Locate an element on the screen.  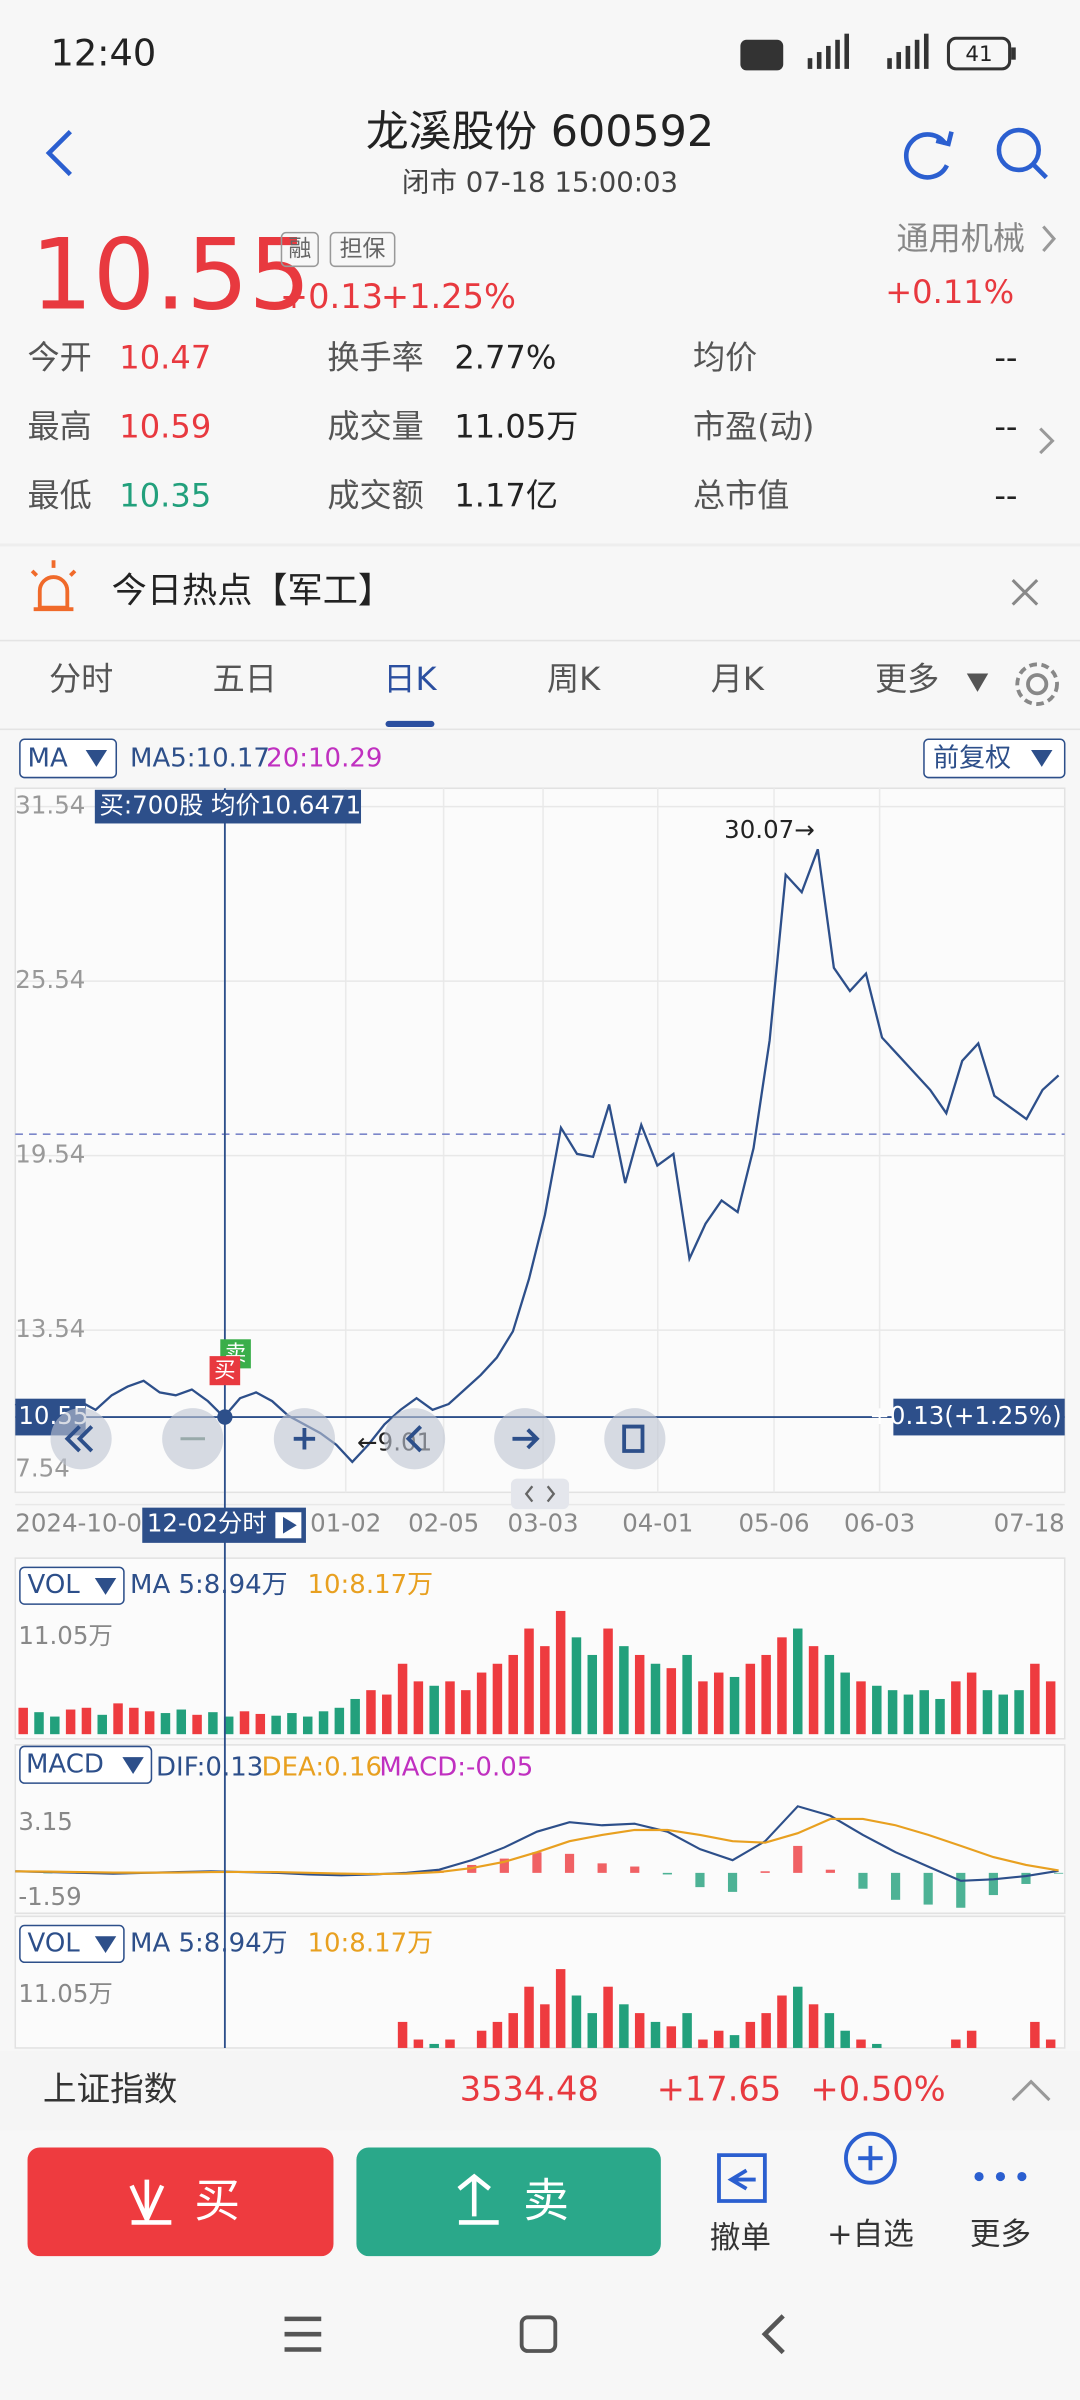
dif-label: DIF:0.13 is located at coordinates (209, 1767).